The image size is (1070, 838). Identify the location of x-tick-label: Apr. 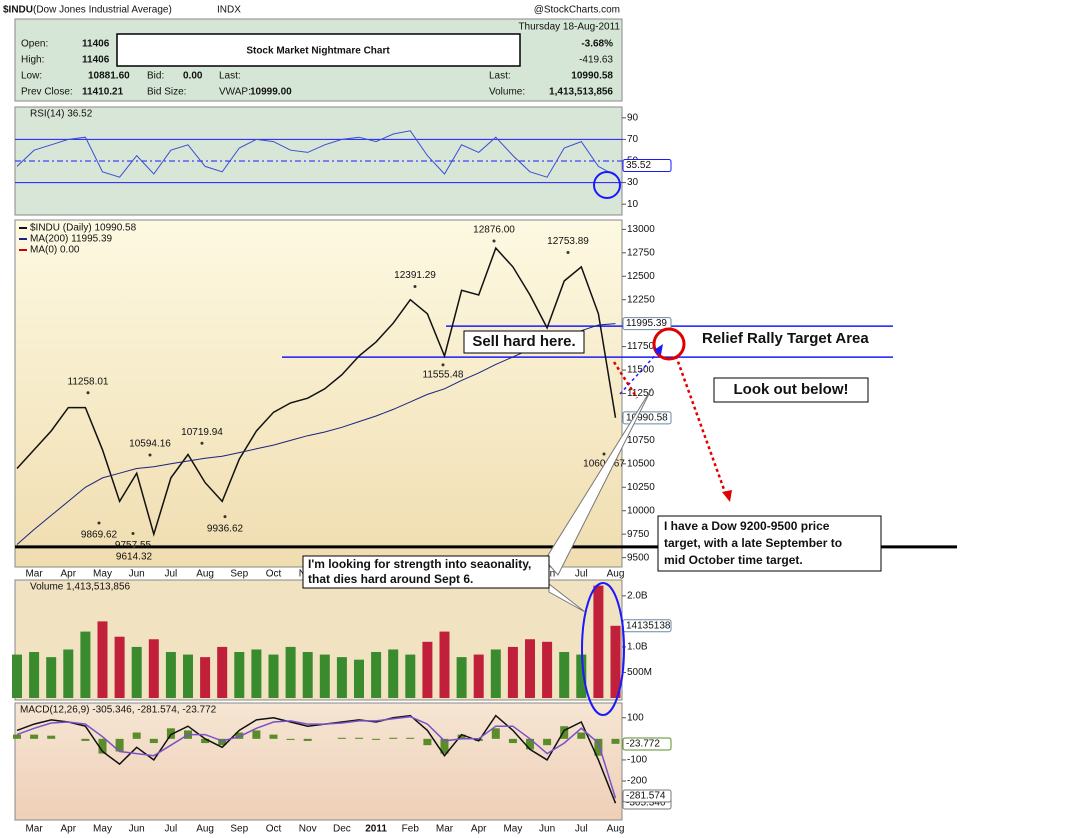
(479, 829).